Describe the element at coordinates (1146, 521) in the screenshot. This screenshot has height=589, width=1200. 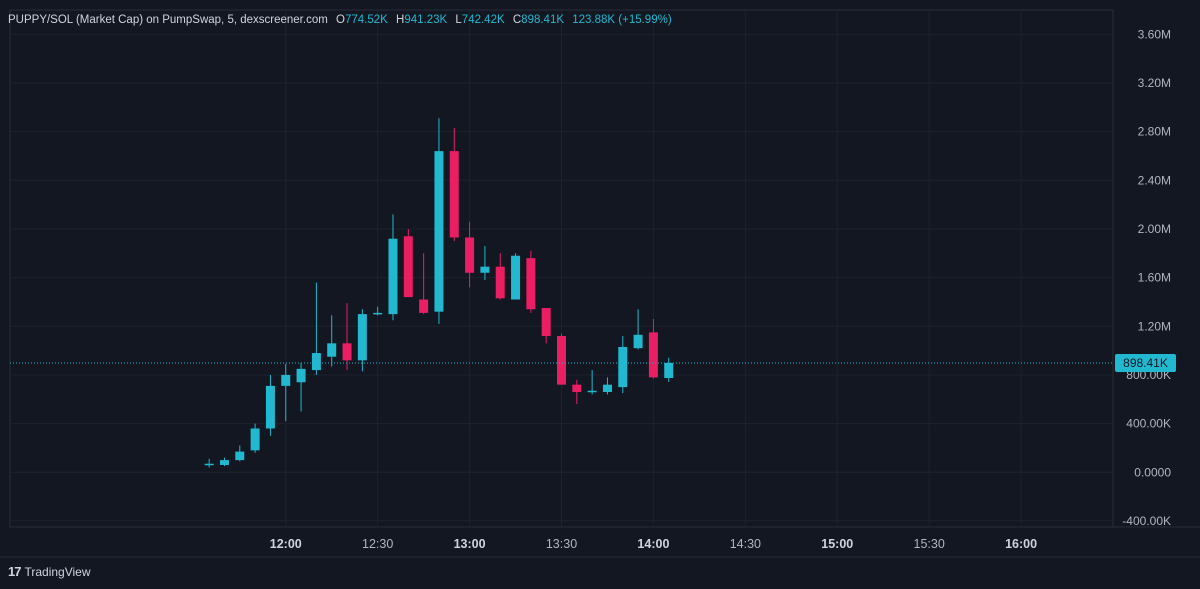
I see `price-tick-label: -400.00K` at that location.